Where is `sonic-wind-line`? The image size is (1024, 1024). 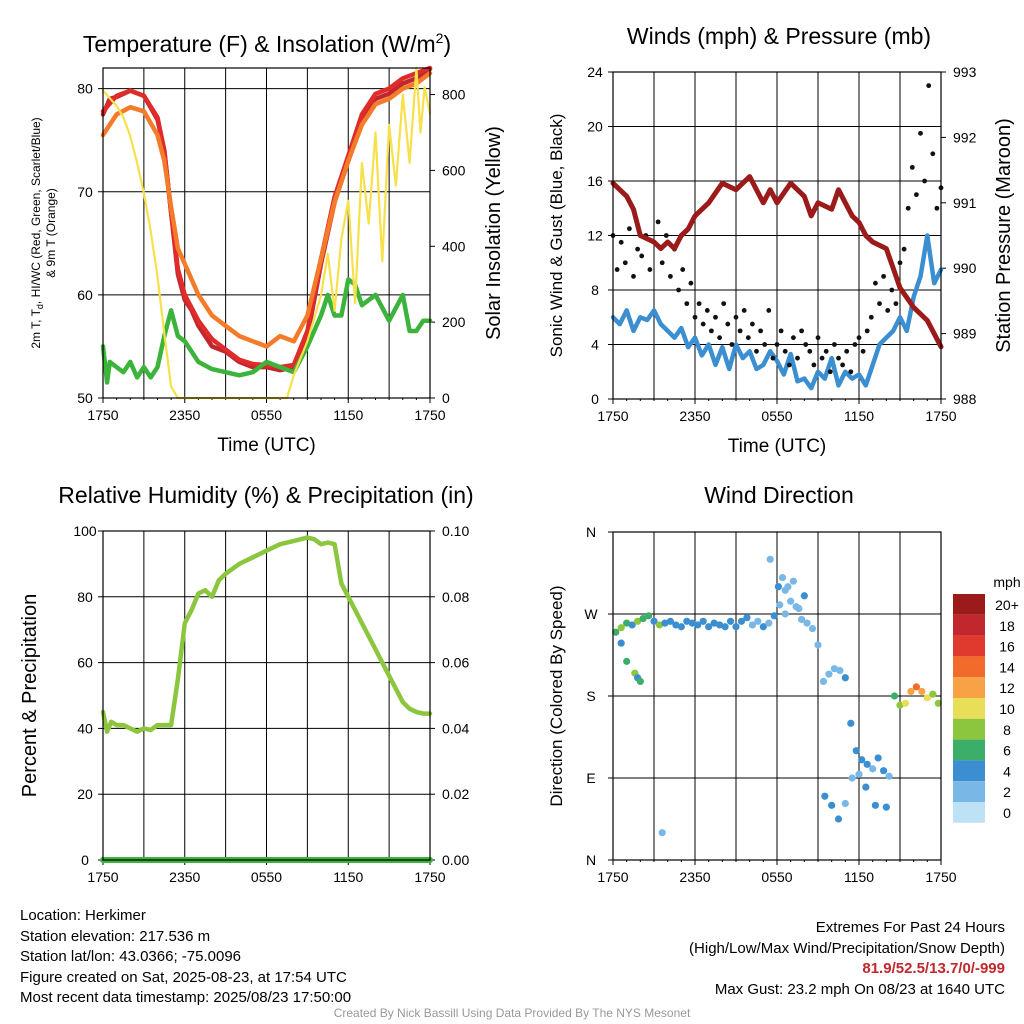
sonic-wind-line is located at coordinates (777, 312).